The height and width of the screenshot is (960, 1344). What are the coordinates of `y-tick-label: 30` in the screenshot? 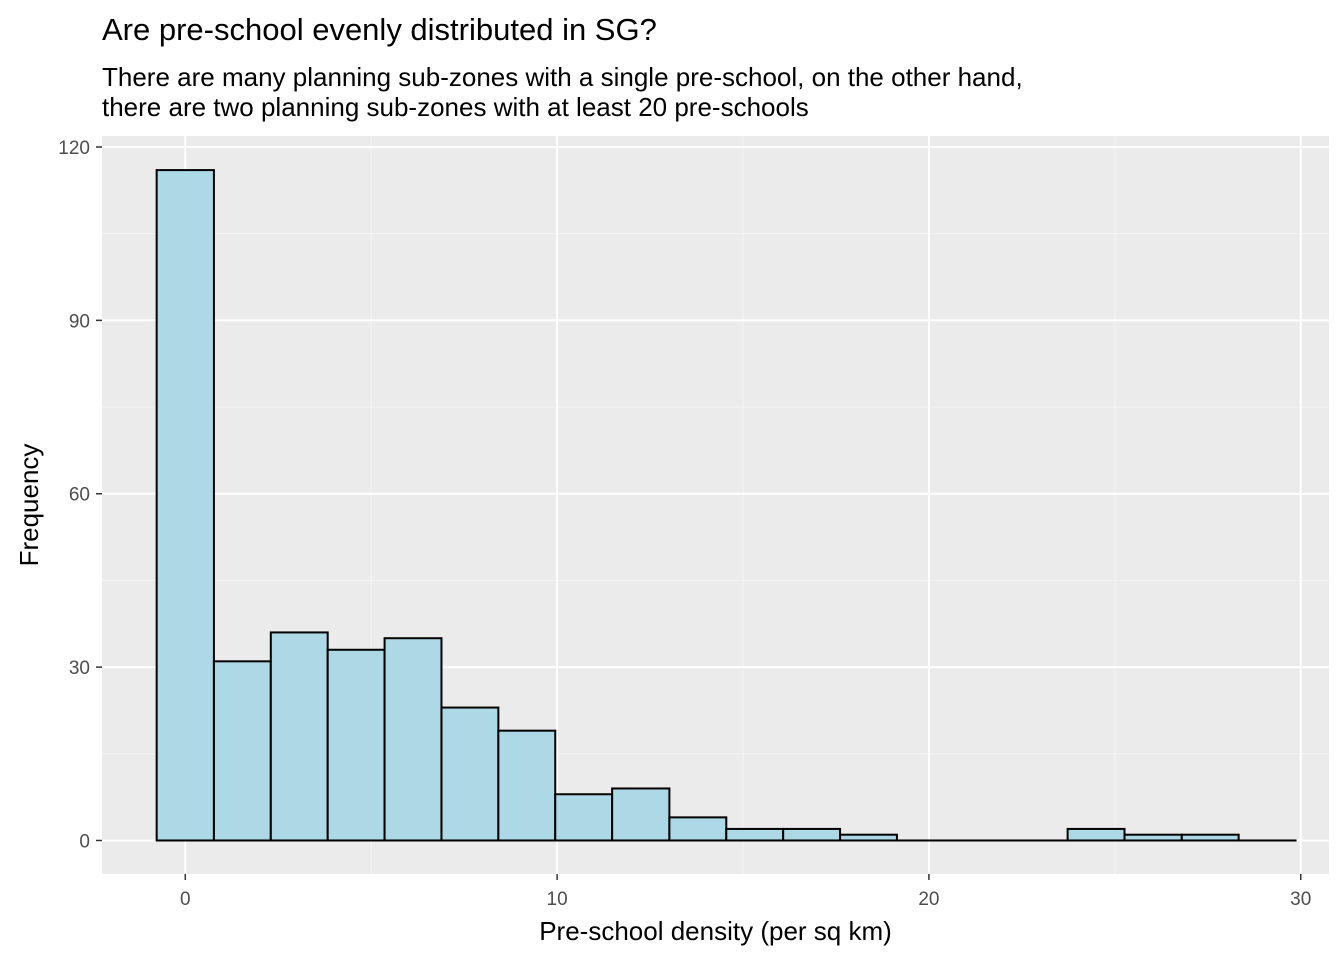 It's located at (79, 668).